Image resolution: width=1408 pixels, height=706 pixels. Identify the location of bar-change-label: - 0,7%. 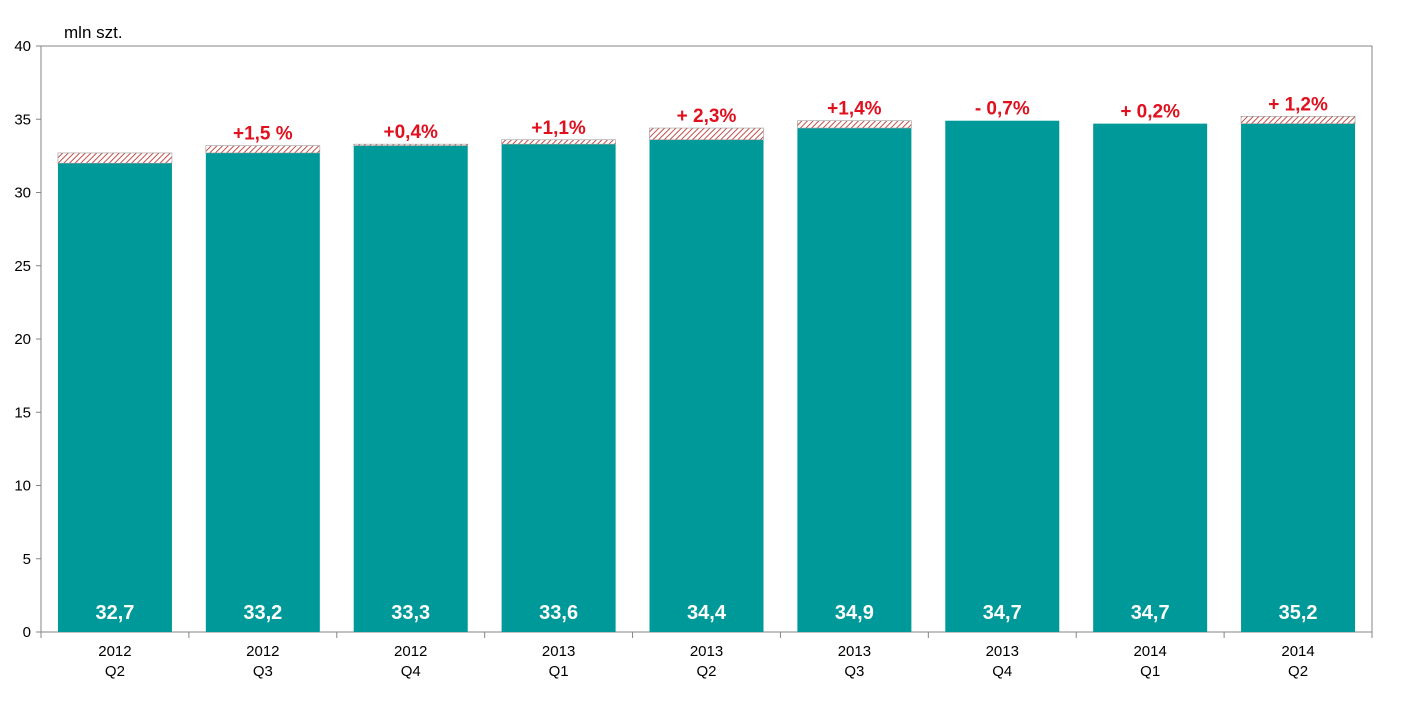
(1002, 109).